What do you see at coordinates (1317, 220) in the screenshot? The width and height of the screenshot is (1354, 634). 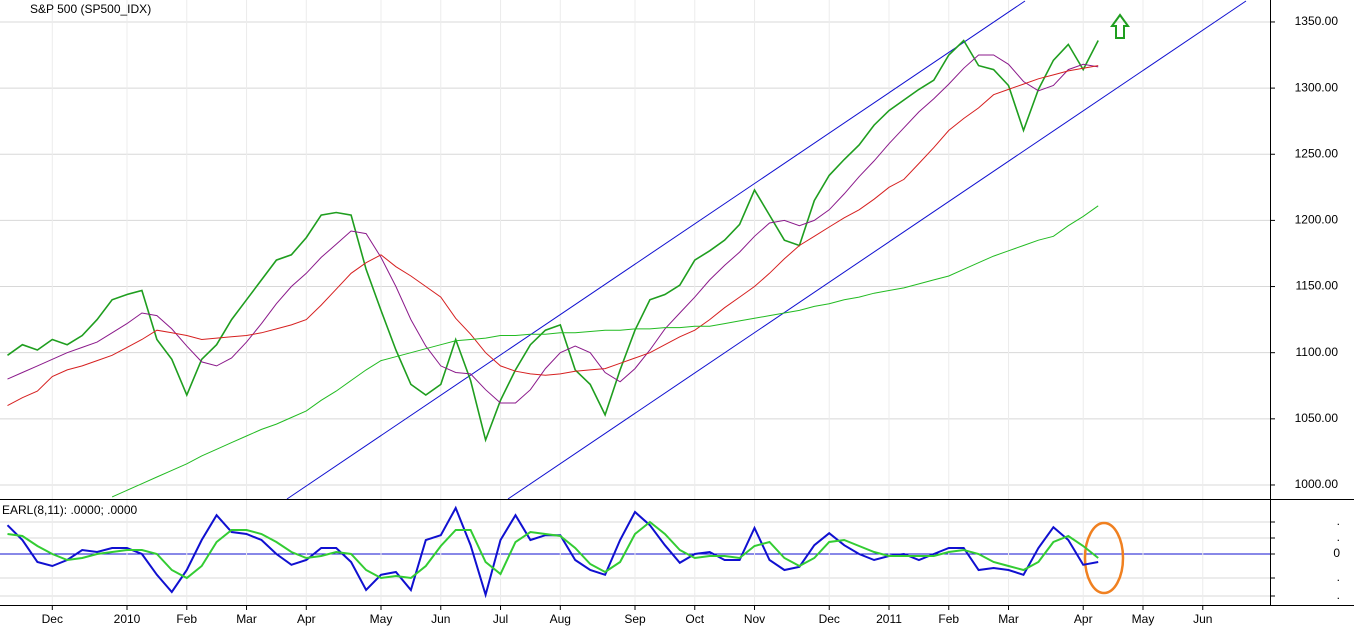 I see `y-tick-label: 1200.00` at bounding box center [1317, 220].